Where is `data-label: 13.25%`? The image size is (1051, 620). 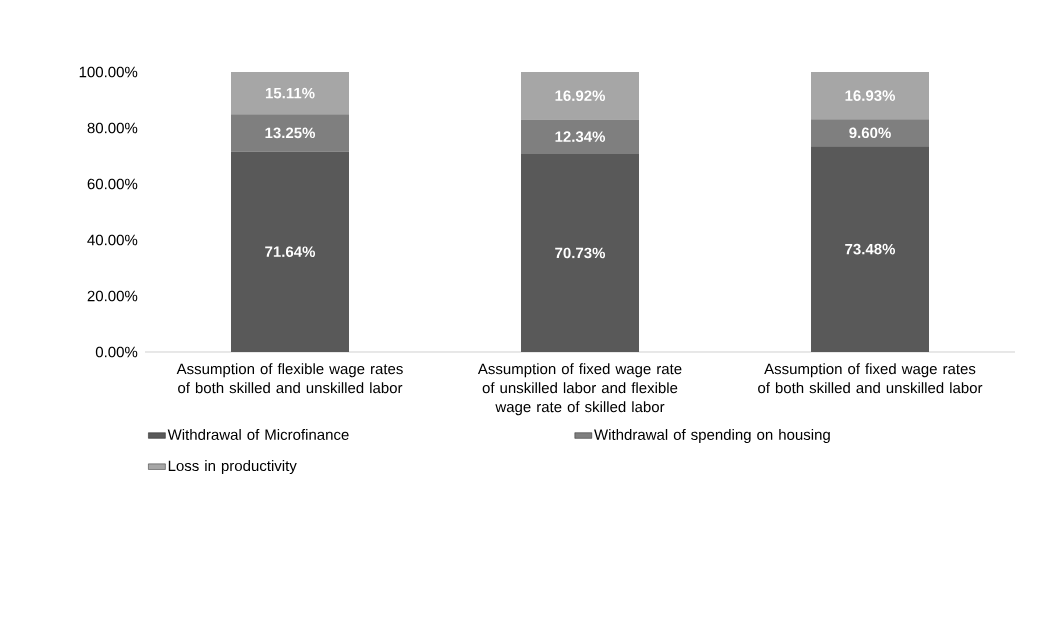
data-label: 13.25% is located at coordinates (290, 133).